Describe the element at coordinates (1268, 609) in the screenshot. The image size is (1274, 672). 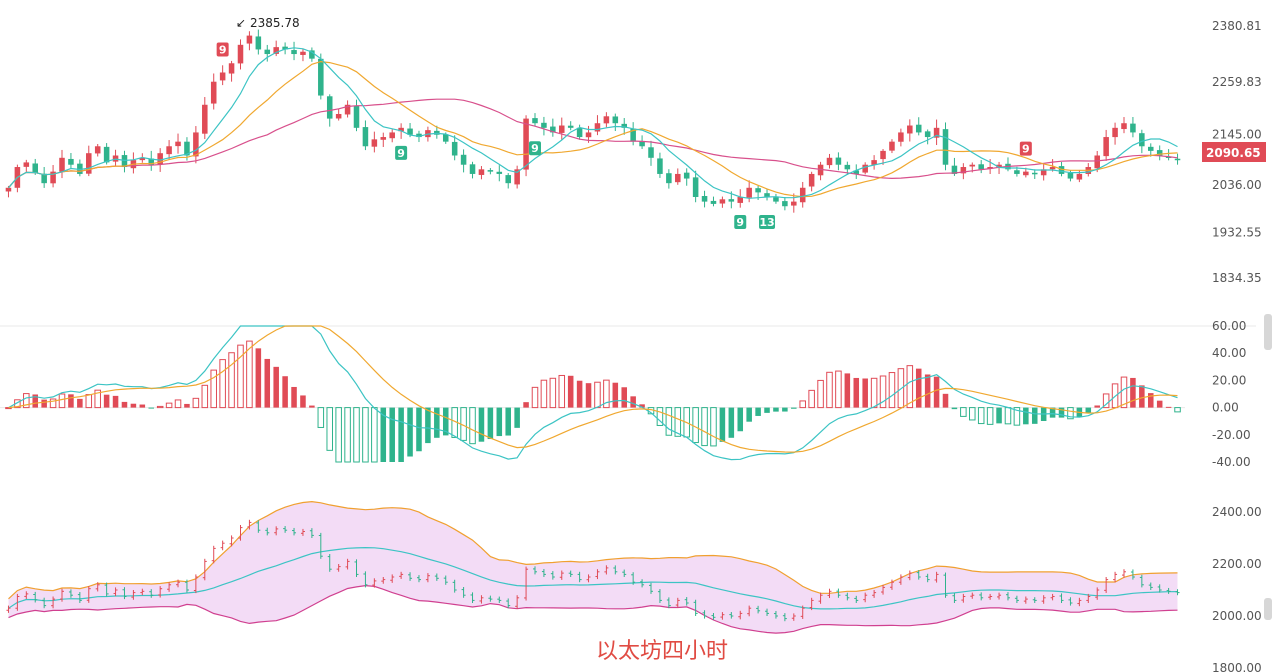
I see `scrollbar-handle-bottom` at that location.